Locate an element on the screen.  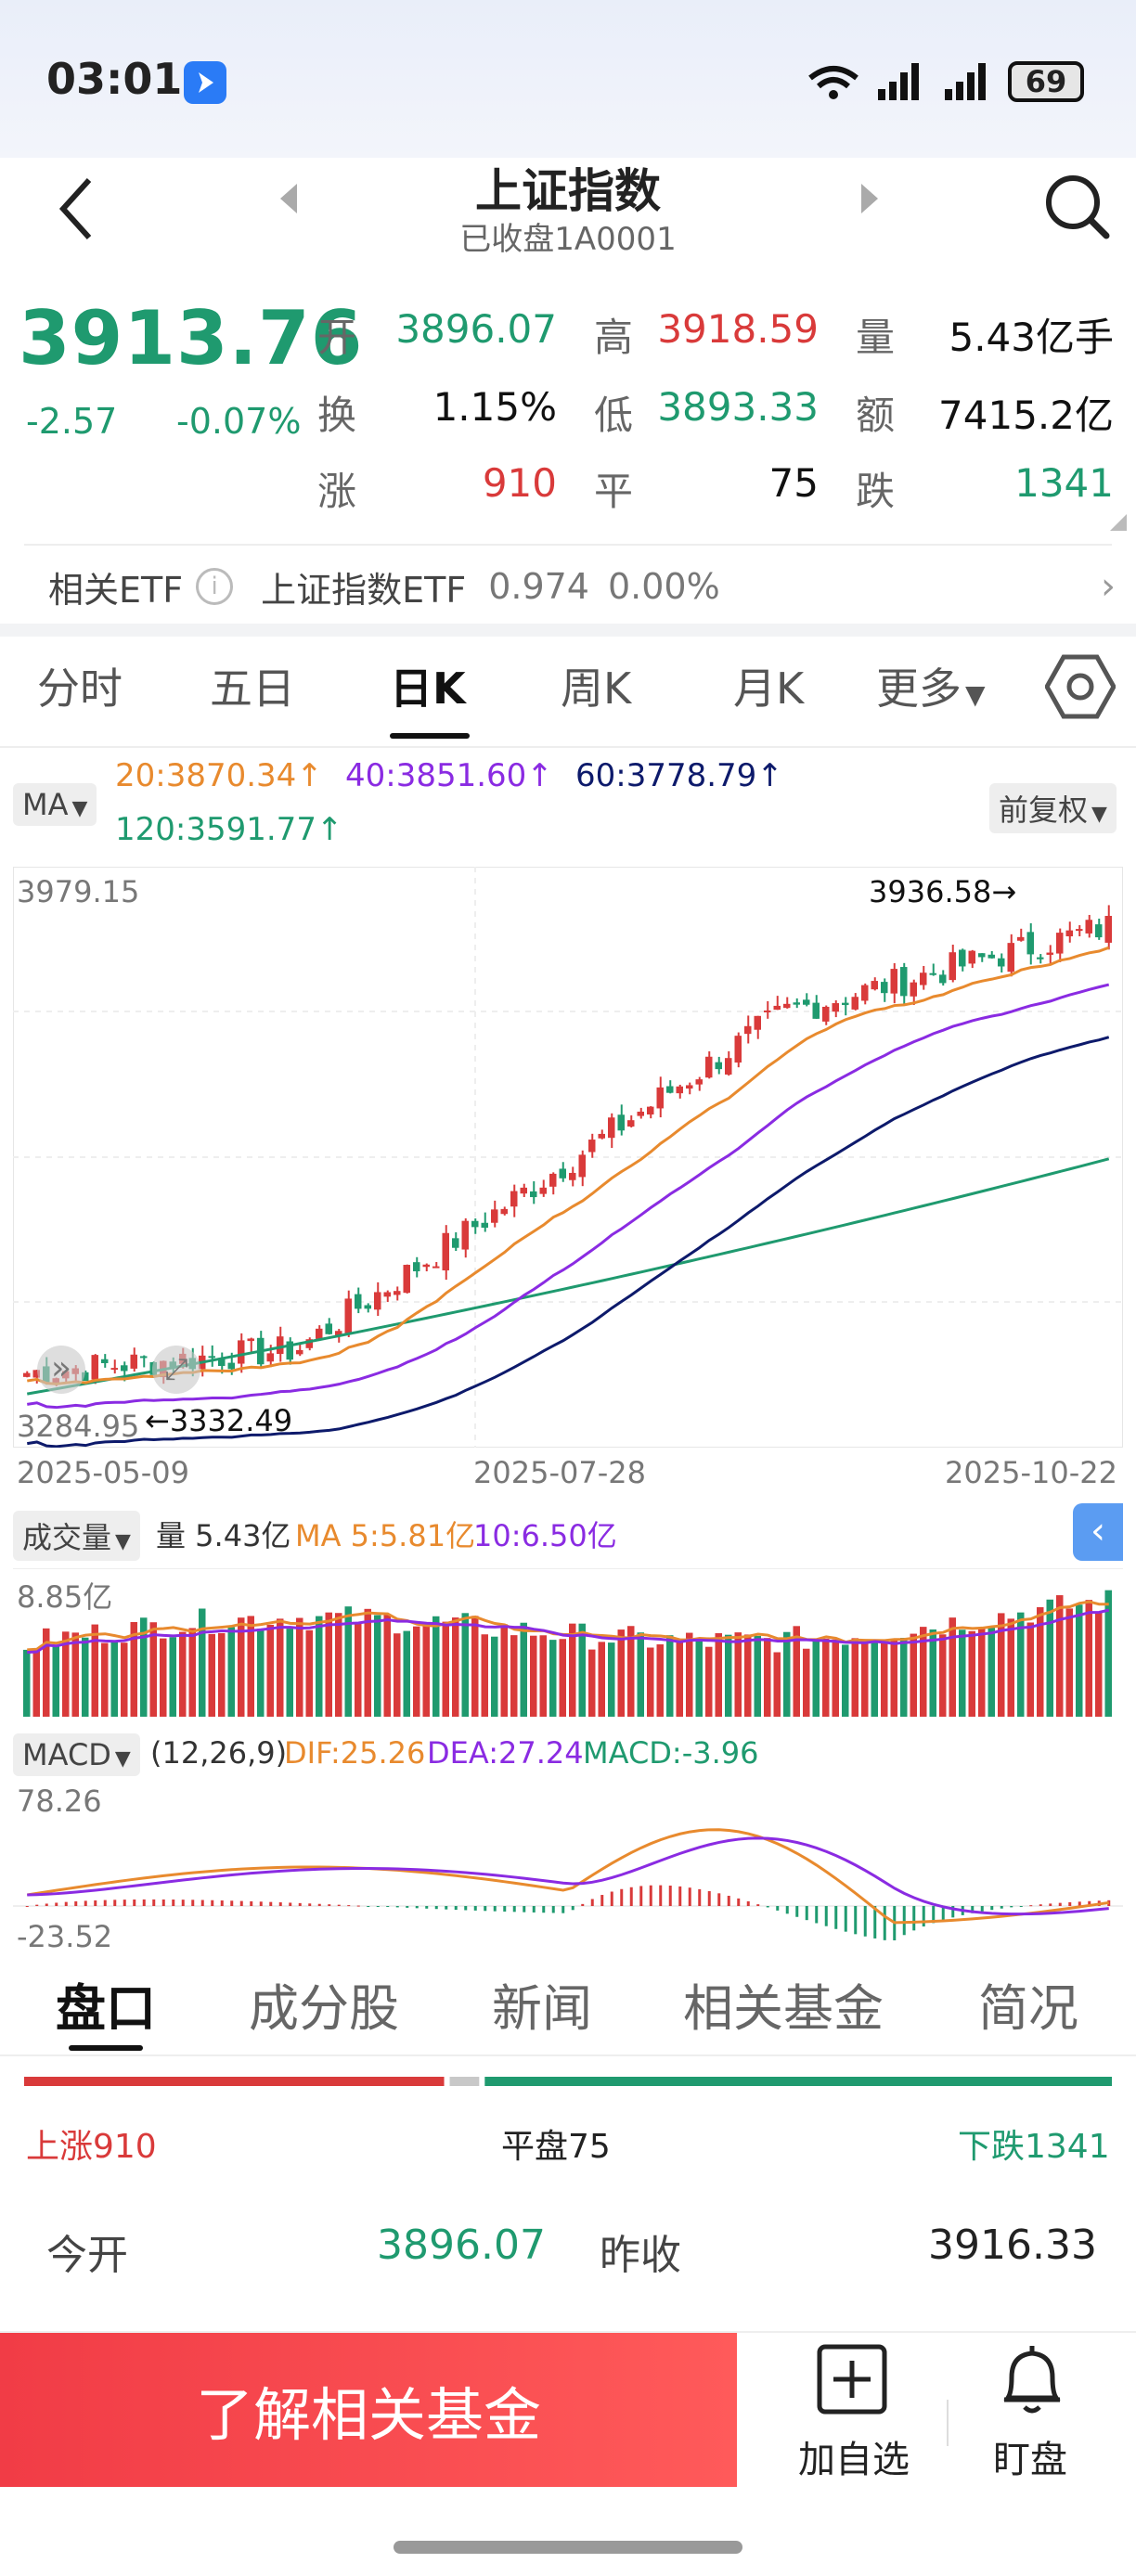
collapse-panel-button: ‹ is located at coordinates (1098, 1532).